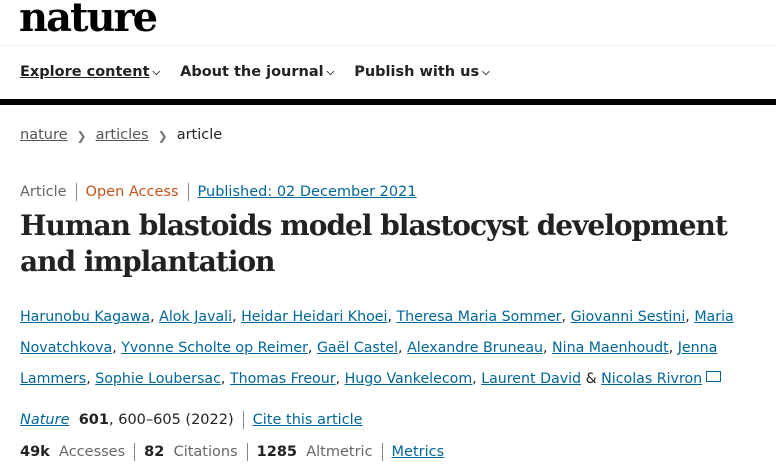 Image resolution: width=776 pixels, height=473 pixels. I want to click on breadcrumb: nature ❯ articles ❯ article, so click(121, 136).